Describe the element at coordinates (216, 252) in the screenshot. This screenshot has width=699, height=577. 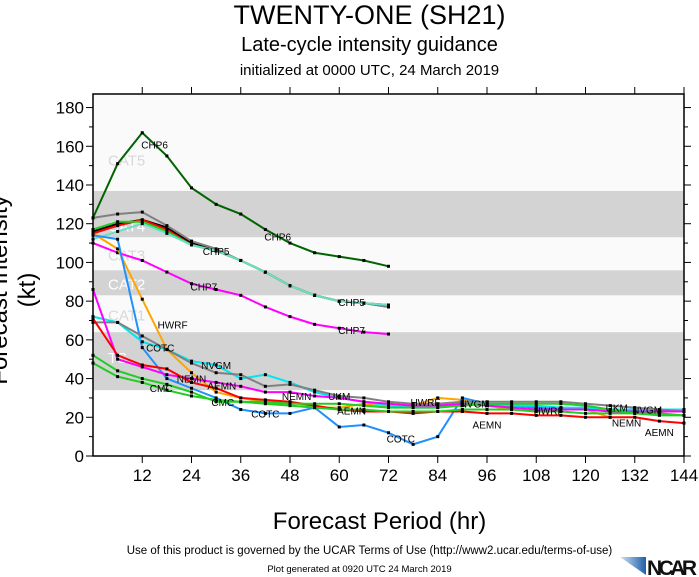
I see `series-label: CHP5` at that location.